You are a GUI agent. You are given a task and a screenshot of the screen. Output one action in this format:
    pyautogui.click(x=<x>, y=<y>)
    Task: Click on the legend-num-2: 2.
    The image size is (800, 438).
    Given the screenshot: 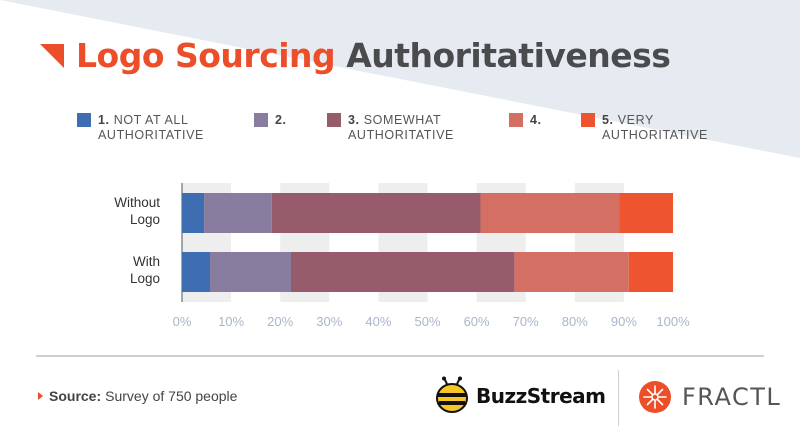 What is the action you would take?
    pyautogui.click(x=281, y=120)
    